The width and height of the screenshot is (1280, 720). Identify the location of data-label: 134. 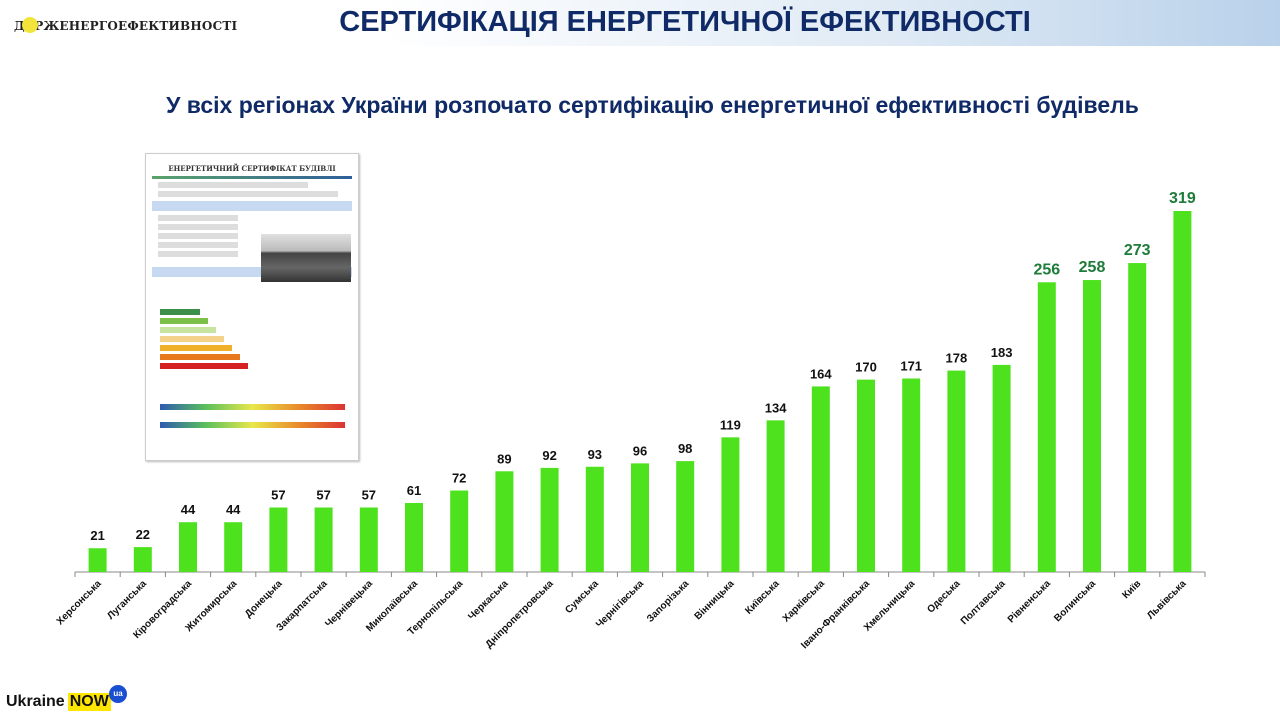
(776, 407).